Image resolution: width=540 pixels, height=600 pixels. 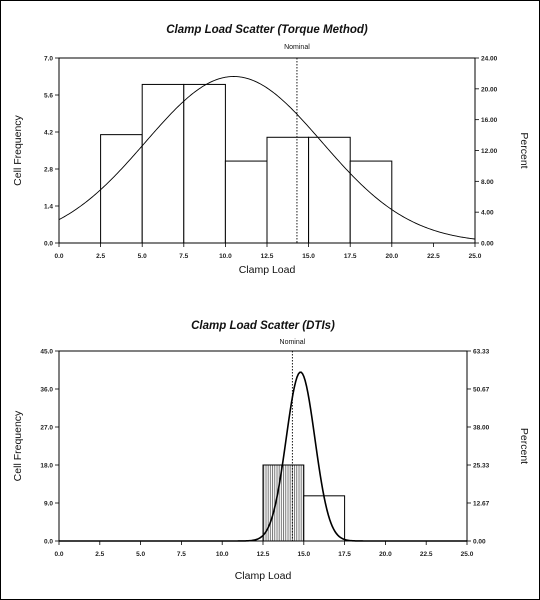 I want to click on y2-tick-label: 63.33, so click(x=481, y=352).